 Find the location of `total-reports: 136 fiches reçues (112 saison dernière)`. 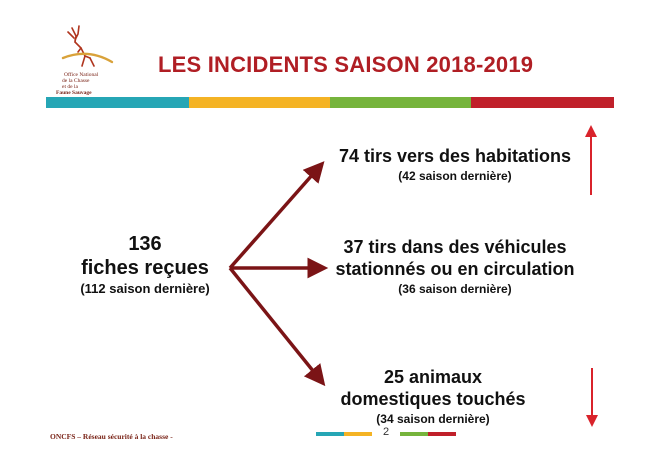

total-reports: 136 fiches reçues (112 saison dernière) is located at coordinates (145, 264).